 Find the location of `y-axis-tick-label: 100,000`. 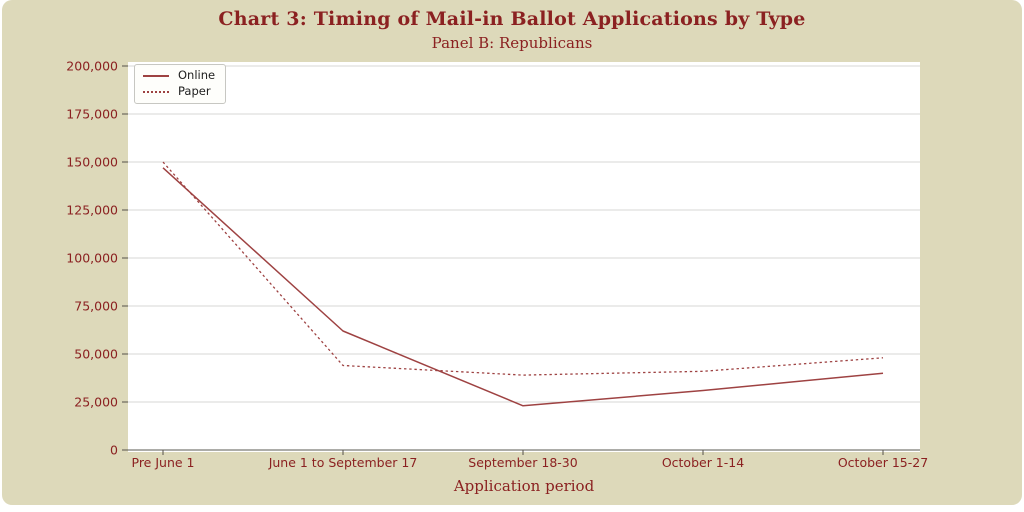

y-axis-tick-label: 100,000 is located at coordinates (92, 257).